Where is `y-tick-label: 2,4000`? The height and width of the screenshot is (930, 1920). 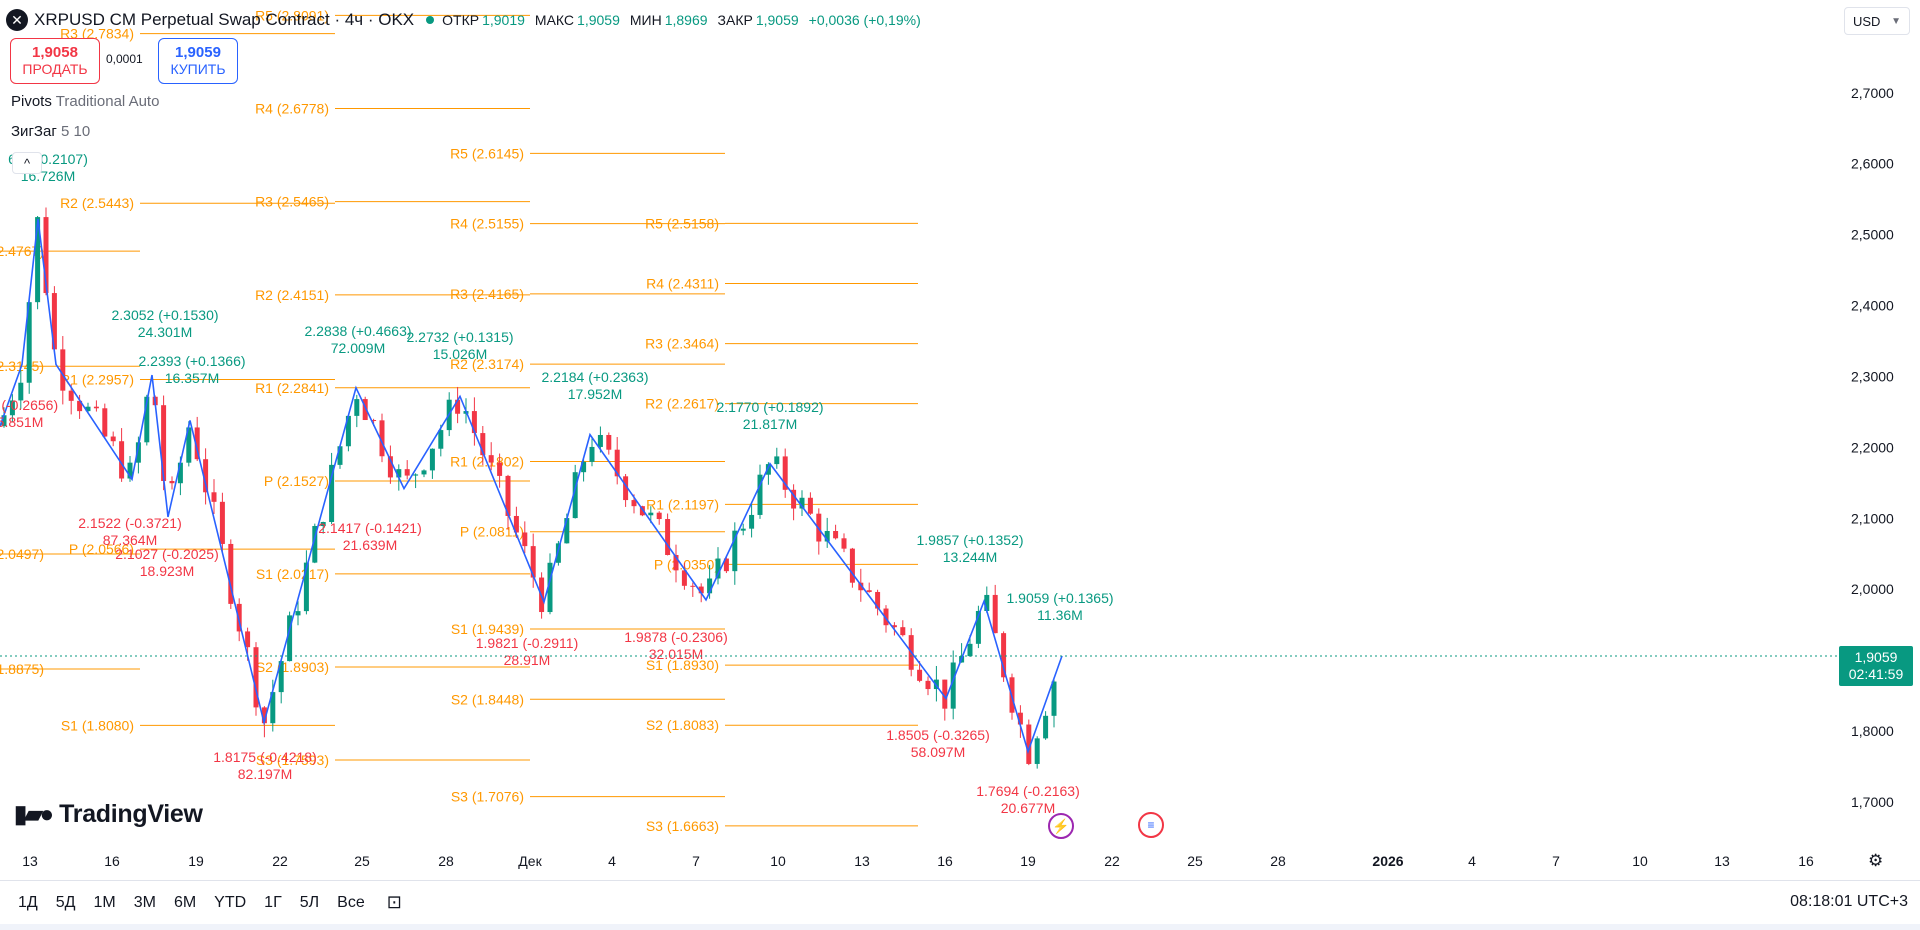
y-tick-label: 2,4000 is located at coordinates (1872, 306).